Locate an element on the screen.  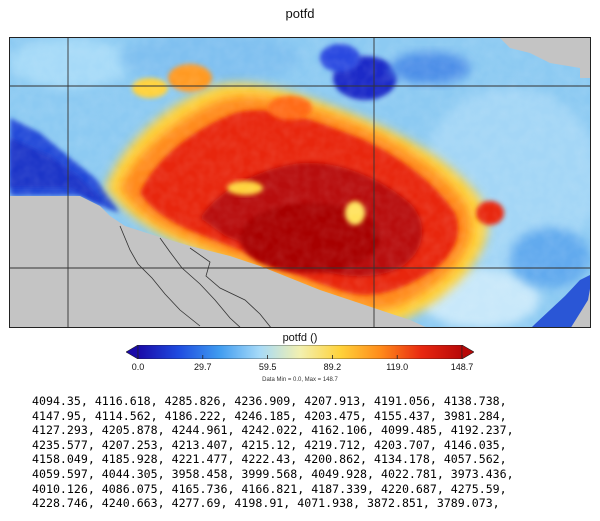
separator is located at coordinates (300, 388).